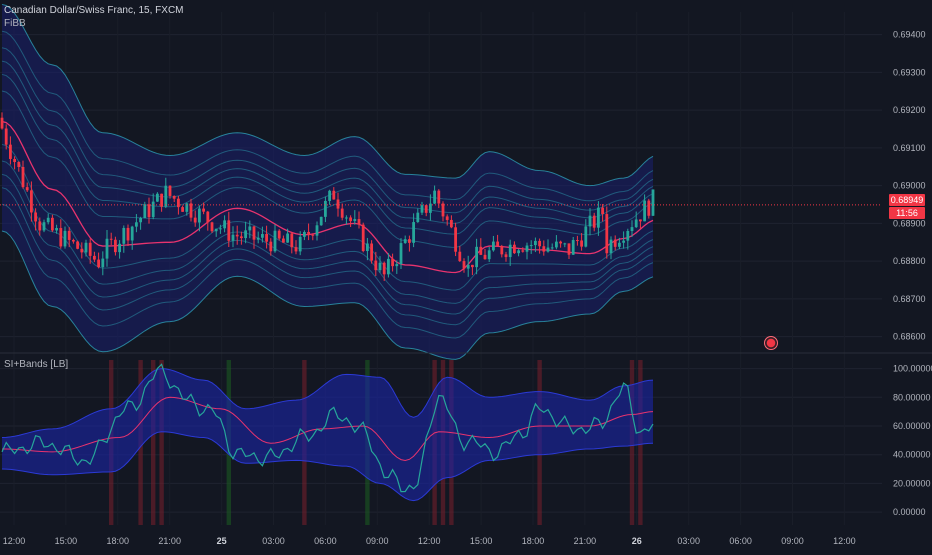  Describe the element at coordinates (771, 343) in the screenshot. I see `alert-icon` at that location.